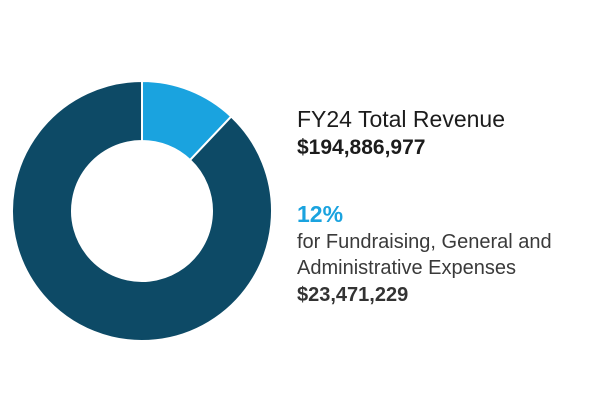 The width and height of the screenshot is (600, 400). I want to click on chart-title: FY24 Total Revenue, so click(401, 119).